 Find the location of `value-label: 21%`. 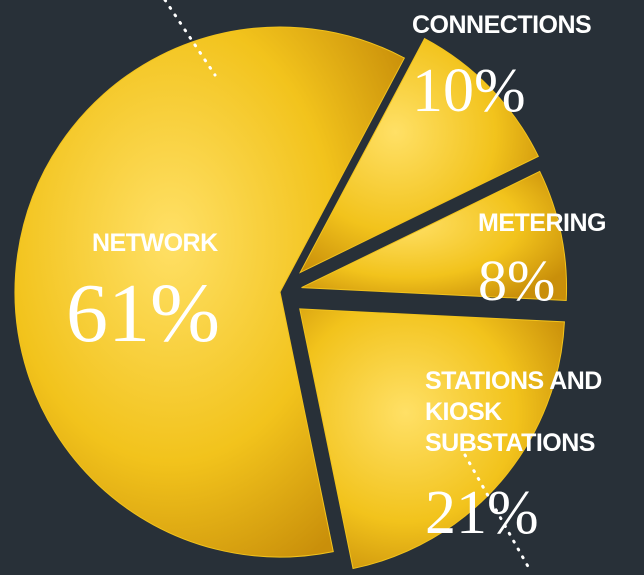

value-label: 21% is located at coordinates (482, 513).